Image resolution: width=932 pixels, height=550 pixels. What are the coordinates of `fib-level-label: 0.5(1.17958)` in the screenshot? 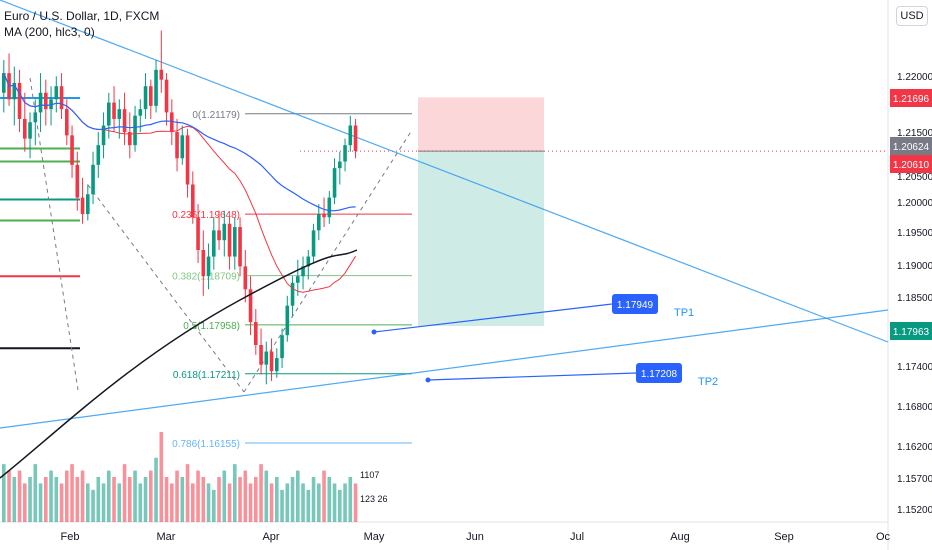 It's located at (211, 326).